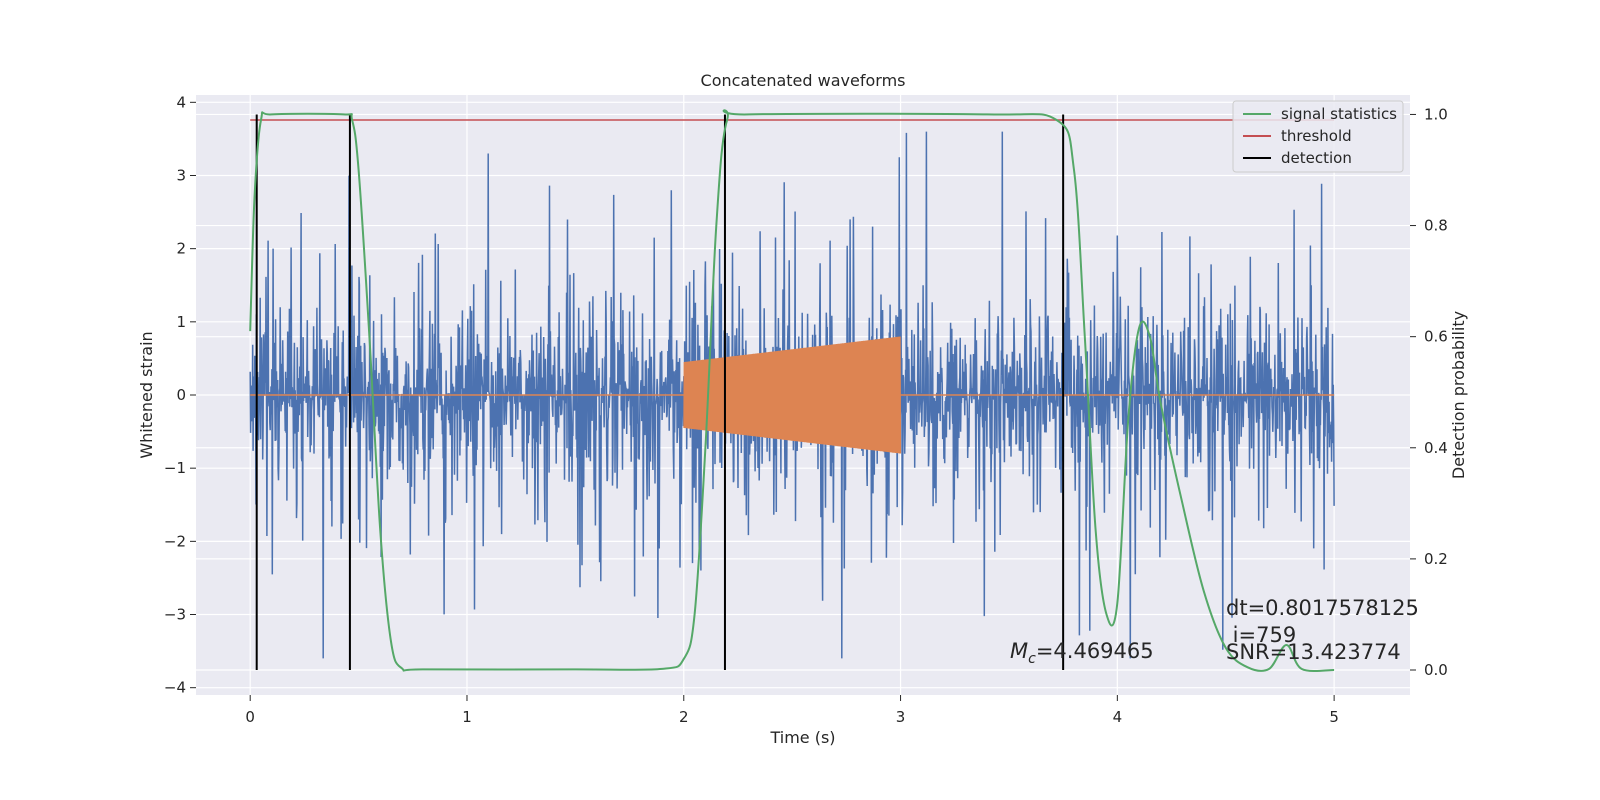 The image size is (1600, 800). I want to click on x-tick-label: 3, so click(901, 717).